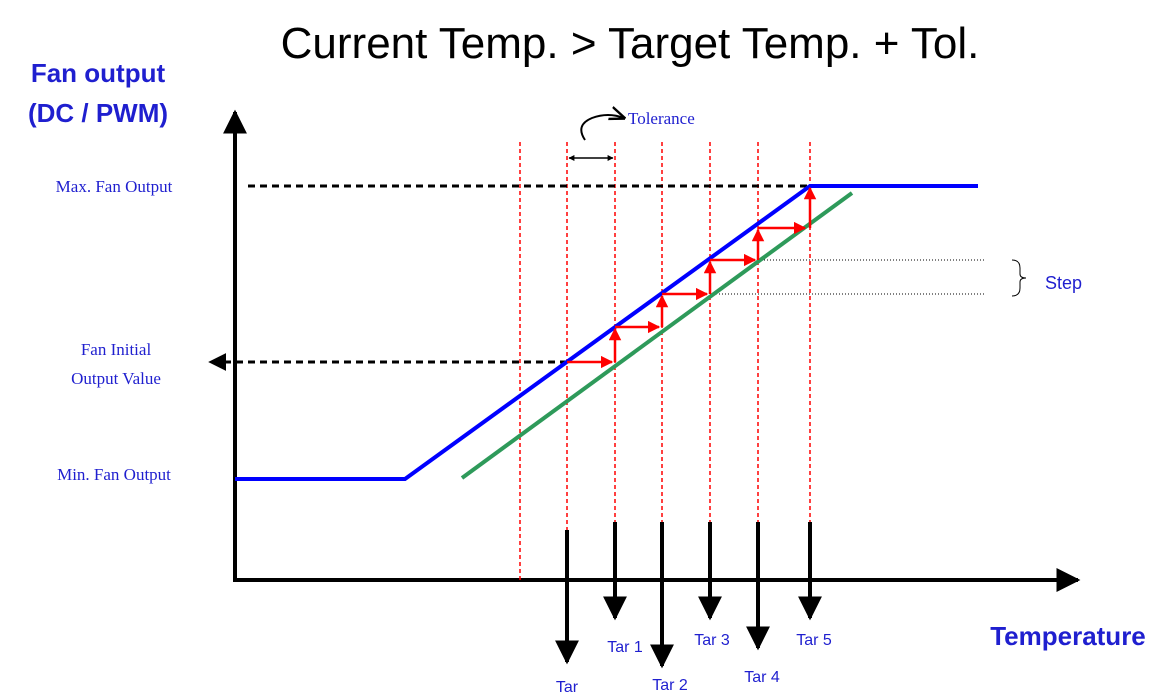 This screenshot has height=696, width=1174. I want to click on y-axis-label: (DC / PWM), so click(98, 113).